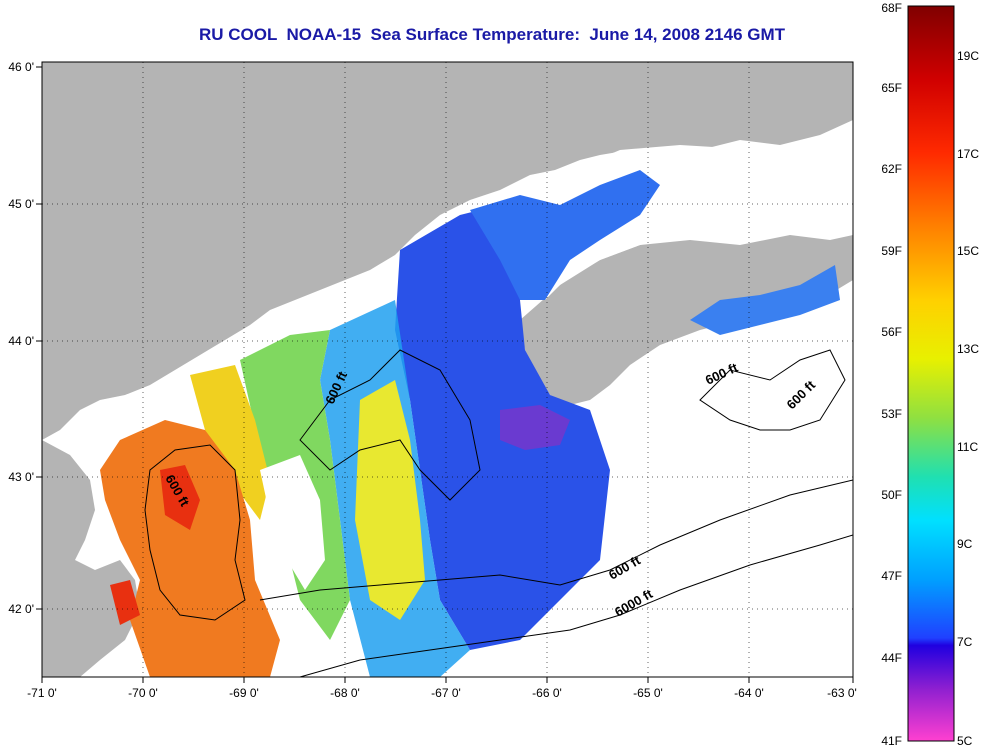 The height and width of the screenshot is (754, 984). Describe the element at coordinates (891, 88) in the screenshot. I see `colorbar-f-label: 65F` at that location.